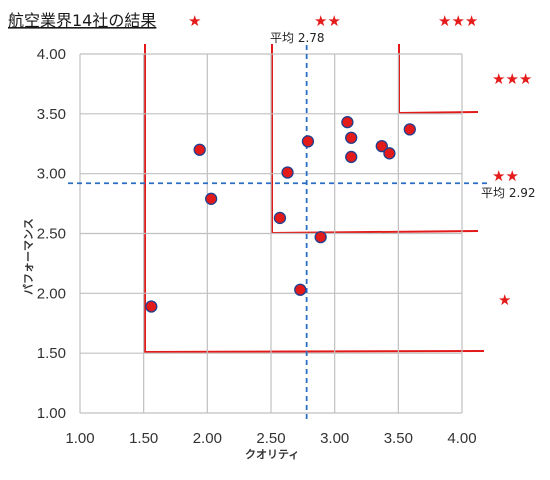  What do you see at coordinates (51, 353) in the screenshot?
I see `y-tick-label-1: 1.50` at bounding box center [51, 353].